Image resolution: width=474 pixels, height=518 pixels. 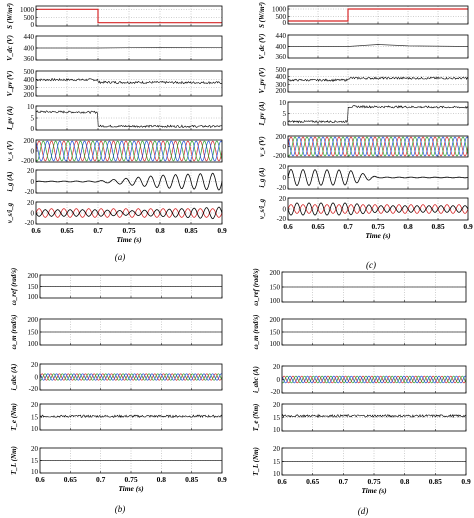 What do you see at coordinates (191, 479) in the screenshot?
I see `x-tick-label: 0.85` at bounding box center [191, 479].